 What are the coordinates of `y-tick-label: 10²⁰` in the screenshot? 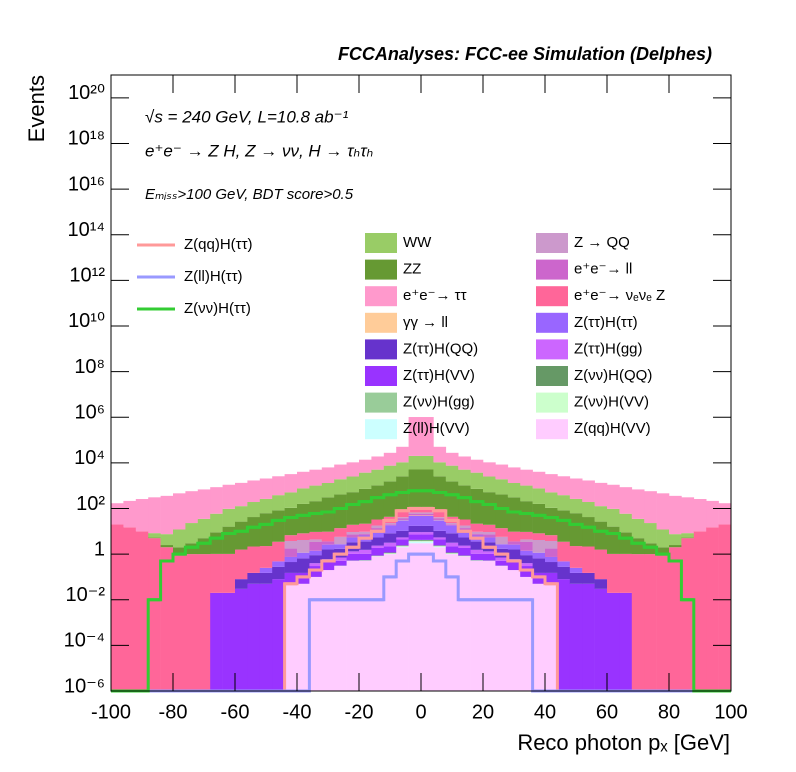 It's located at (86, 93).